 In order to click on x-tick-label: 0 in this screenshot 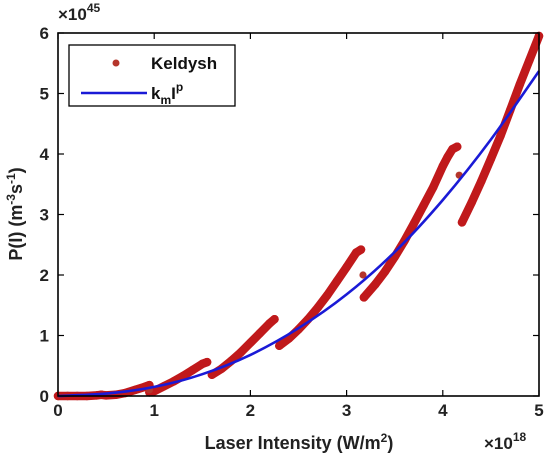, I will do `click(57, 410)`.